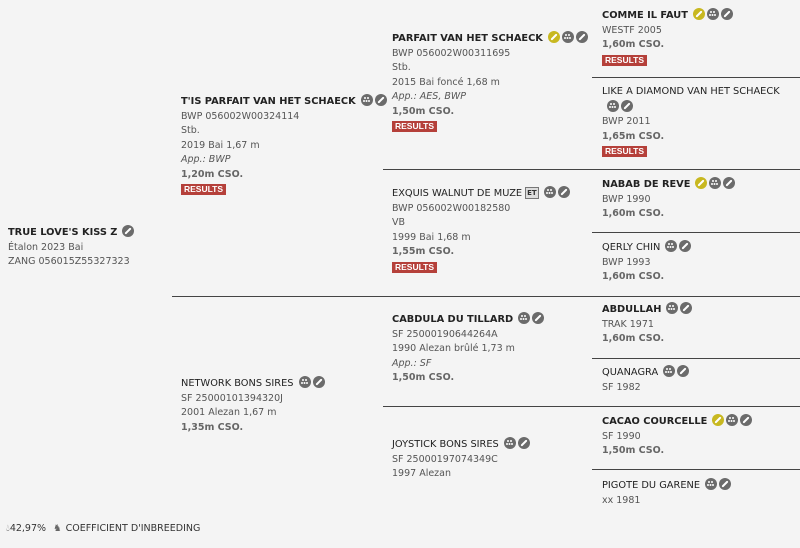 This screenshot has height=548, width=800. I want to click on horse-name-row: CABDULA DU TILLARD, so click(468, 320).